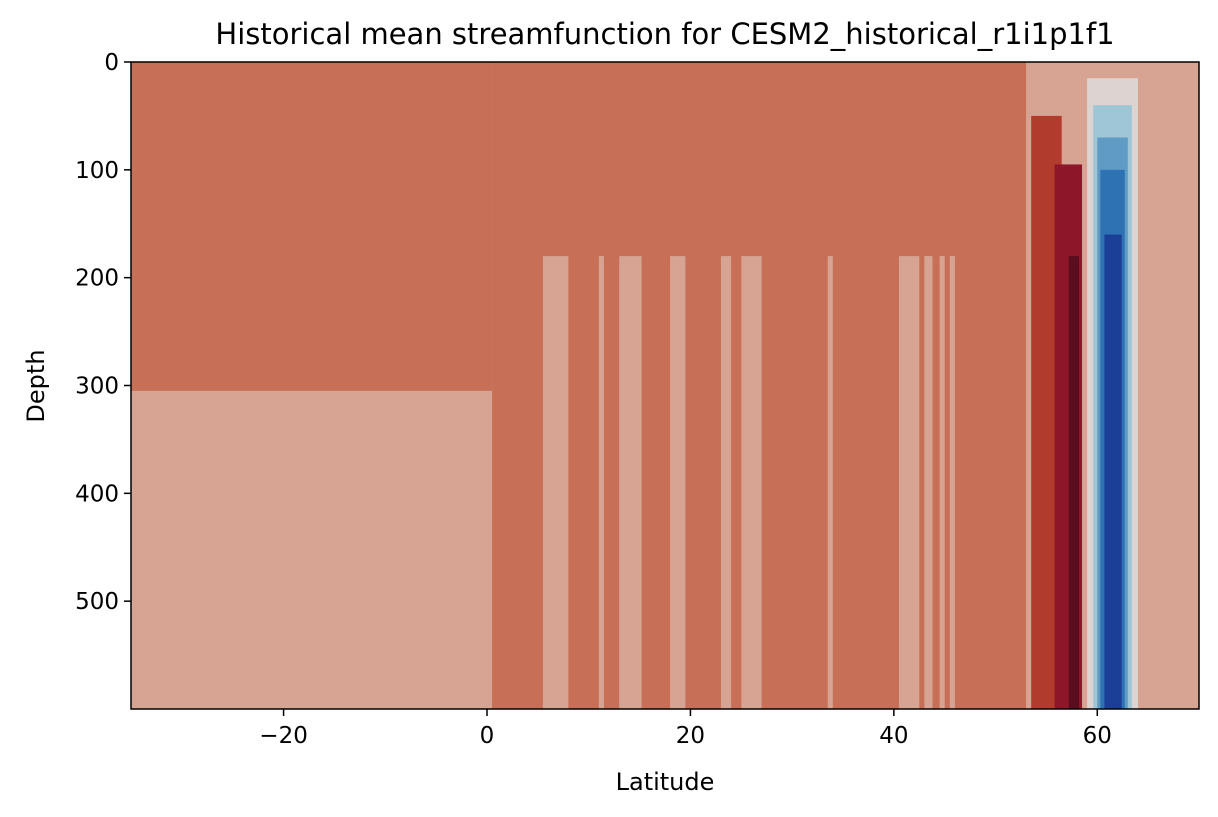 The image size is (1218, 817). Describe the element at coordinates (1113, 471) in the screenshot. I see `contour-region-level-neg-min` at that location.